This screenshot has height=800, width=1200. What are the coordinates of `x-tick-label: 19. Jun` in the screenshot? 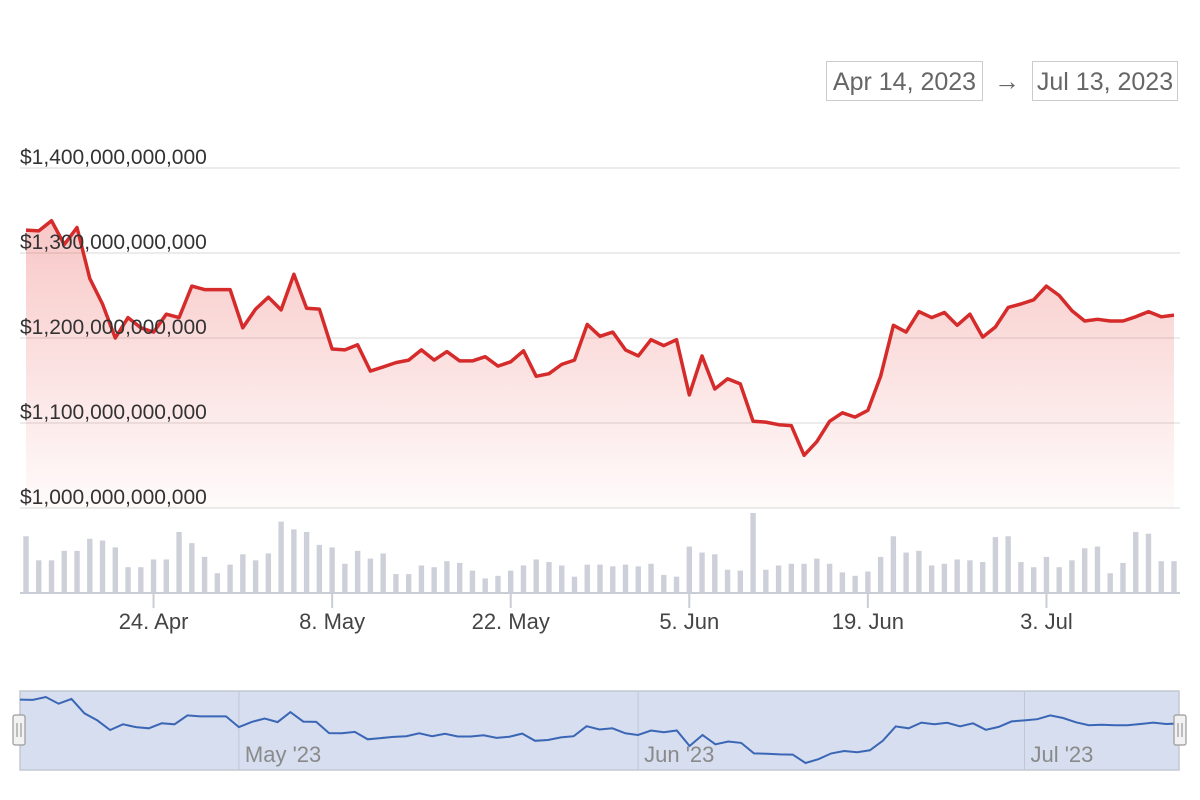 It's located at (868, 621).